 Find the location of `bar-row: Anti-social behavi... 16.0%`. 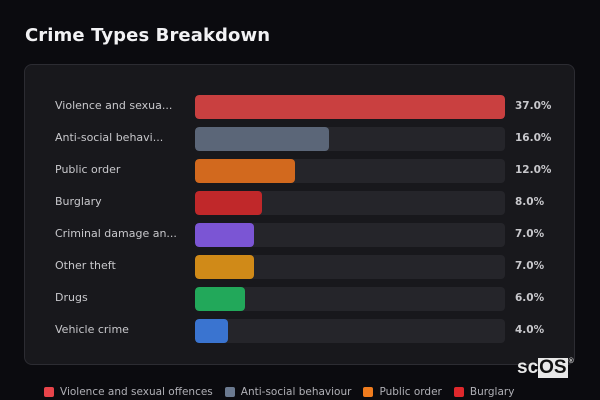

bar-row: Anti-social behavi... 16.0% is located at coordinates (299, 139).